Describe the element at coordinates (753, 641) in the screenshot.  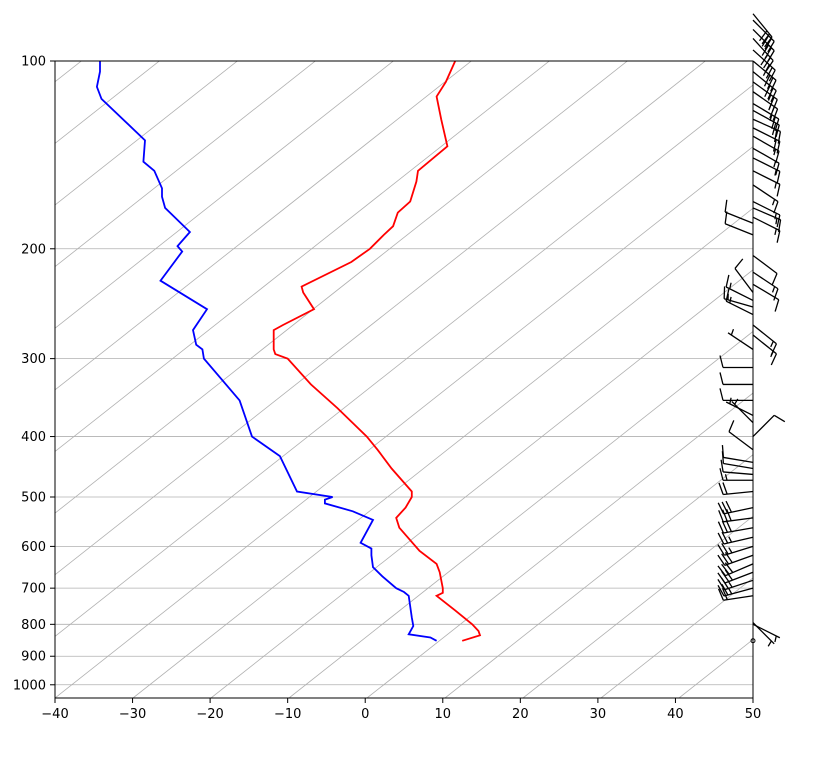
I see `wind-barb-calm` at that location.